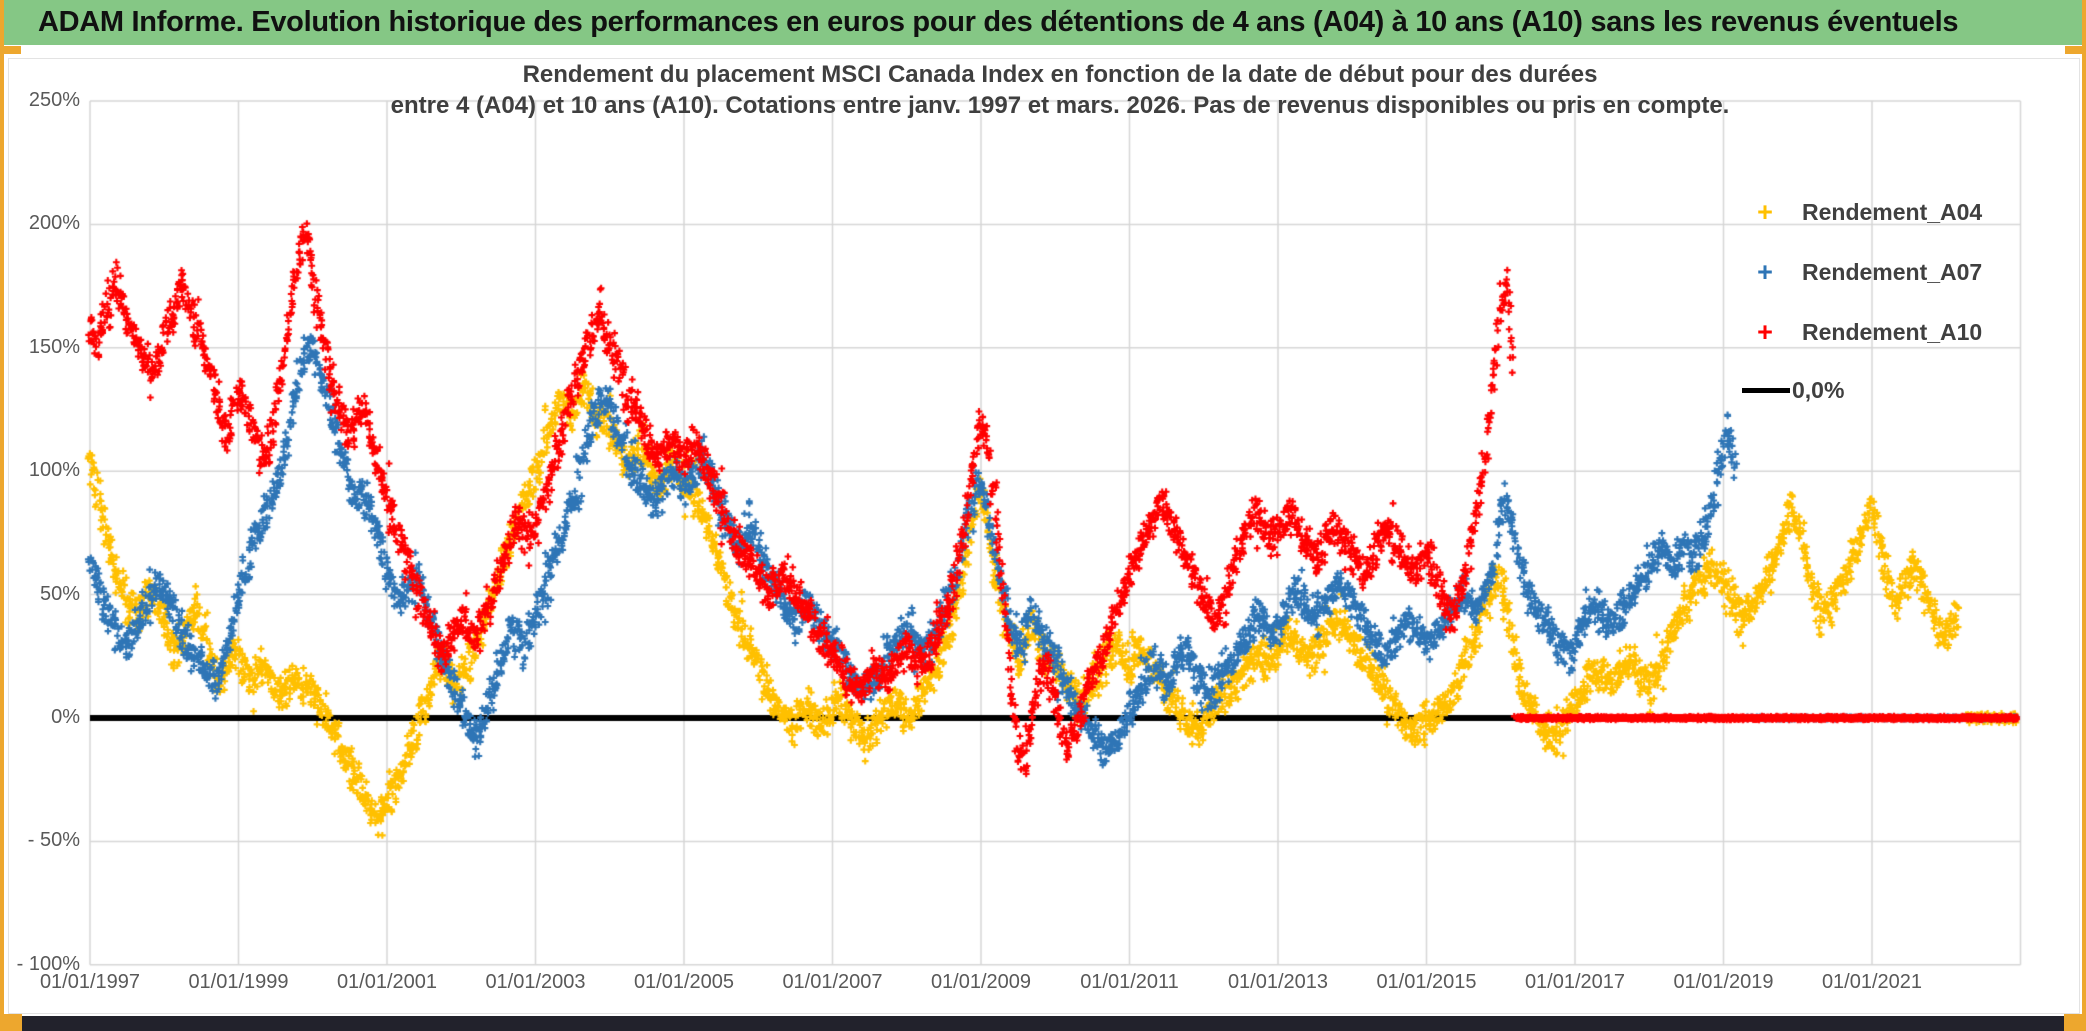 The image size is (2086, 1031). I want to click on legend-item-rendement-a07: + Rendement_A07, so click(1862, 272).